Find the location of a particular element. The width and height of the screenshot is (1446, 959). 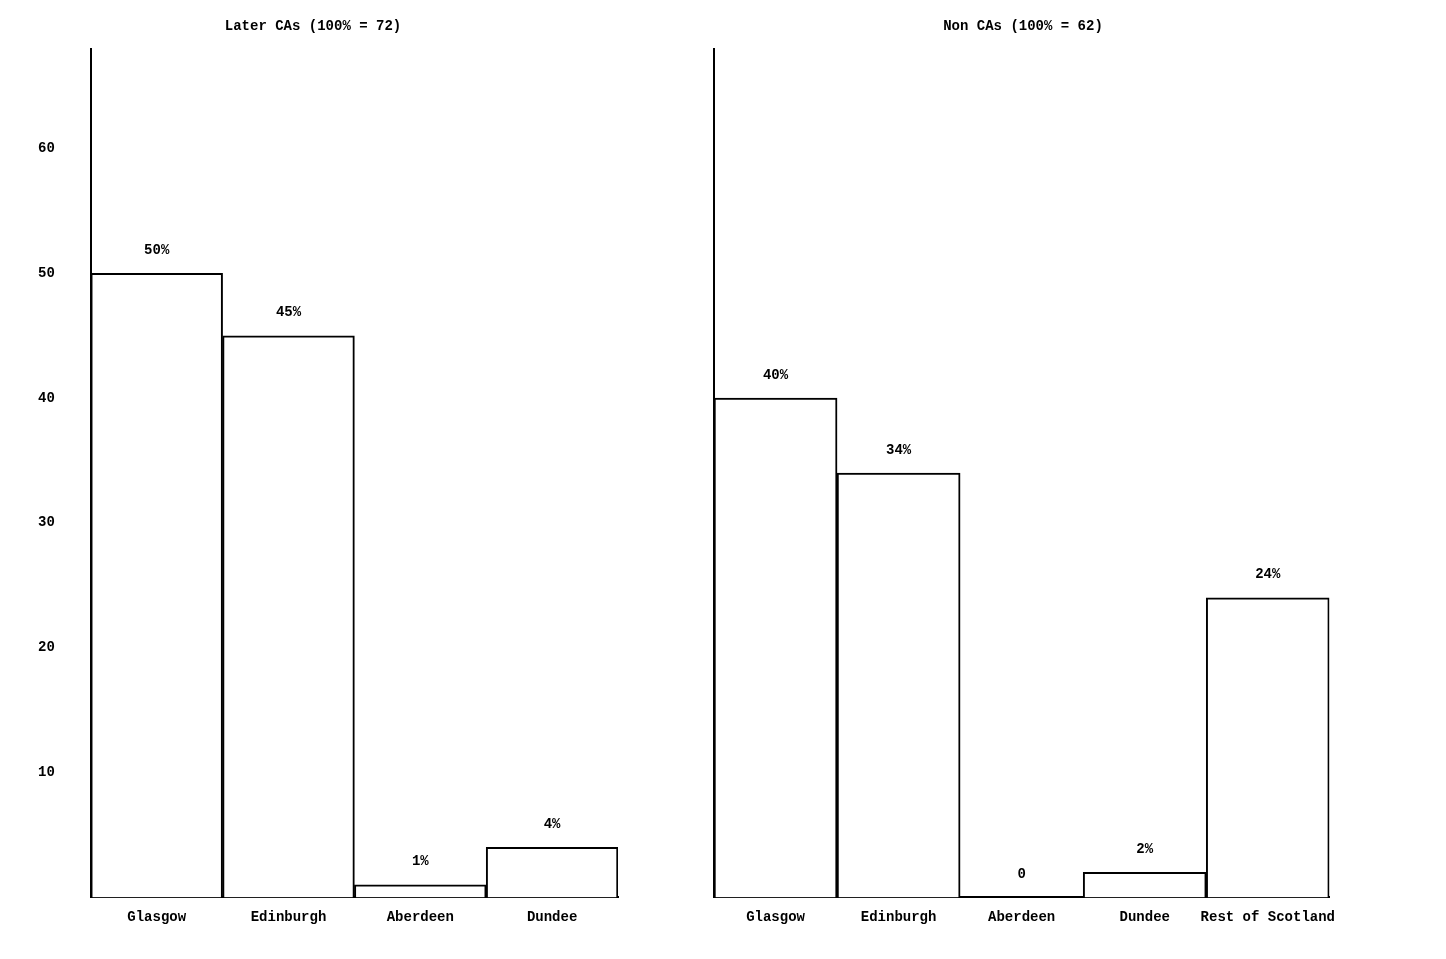

y-tick-label: 30 is located at coordinates (46, 522).